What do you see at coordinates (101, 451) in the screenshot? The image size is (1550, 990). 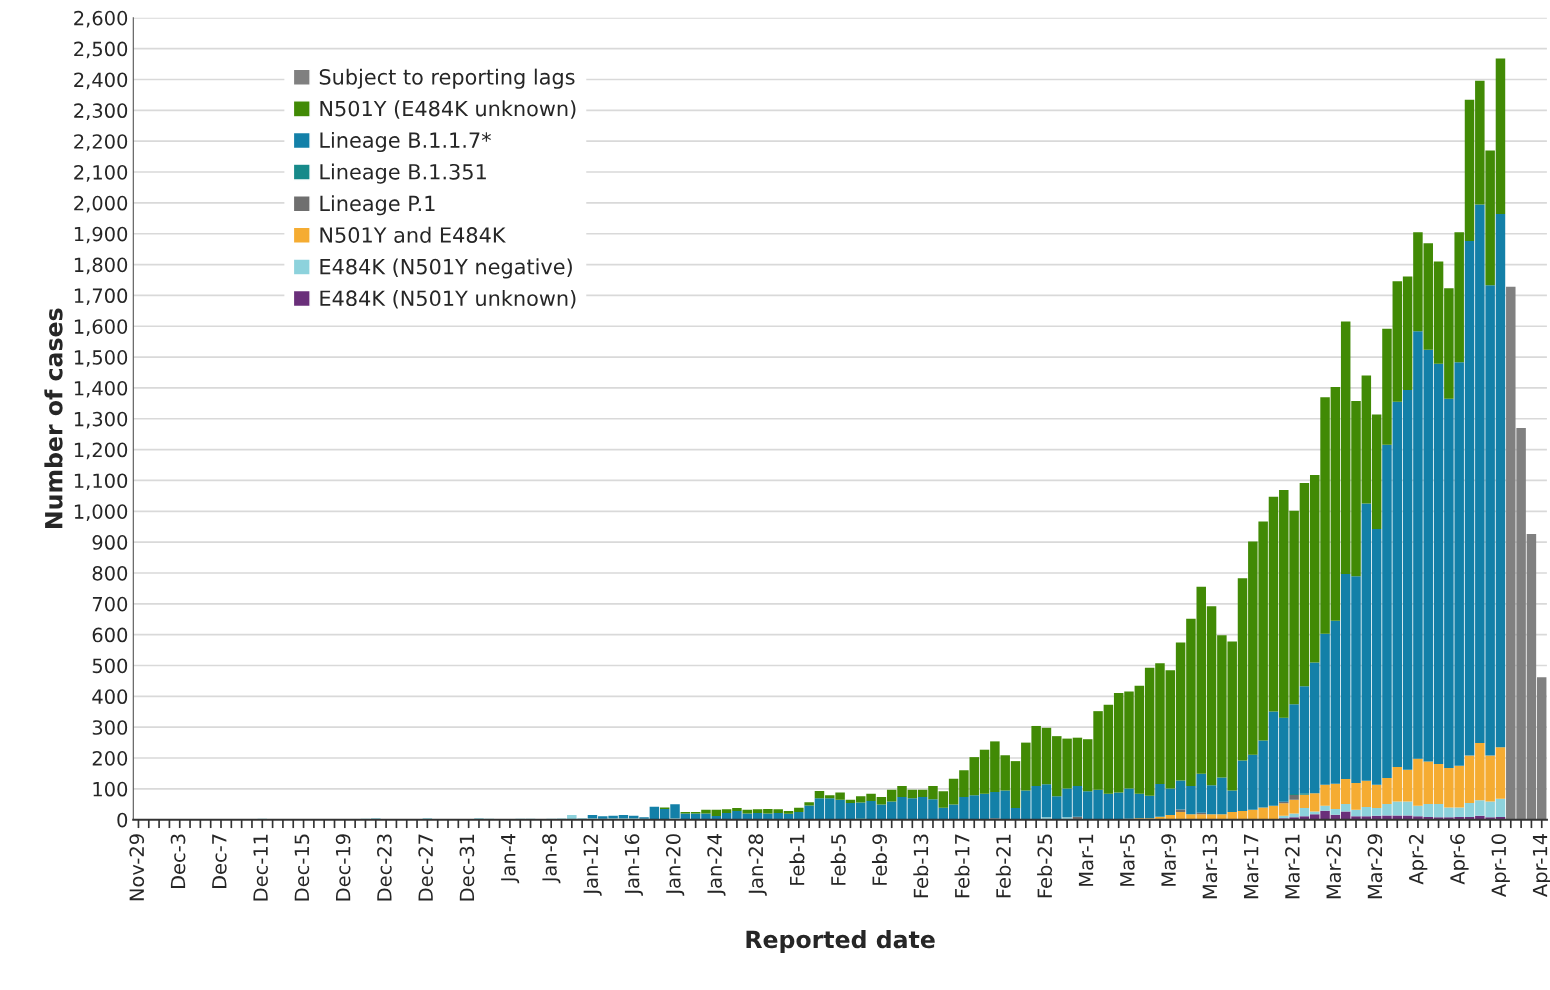 I see `y-tick-label: 1,200` at bounding box center [101, 451].